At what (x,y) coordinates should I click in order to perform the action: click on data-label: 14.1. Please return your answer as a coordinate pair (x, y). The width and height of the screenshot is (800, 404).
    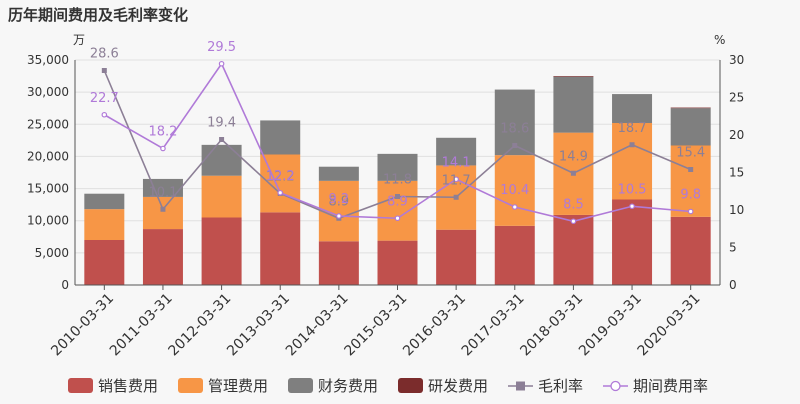
    Looking at the image, I should click on (456, 162).